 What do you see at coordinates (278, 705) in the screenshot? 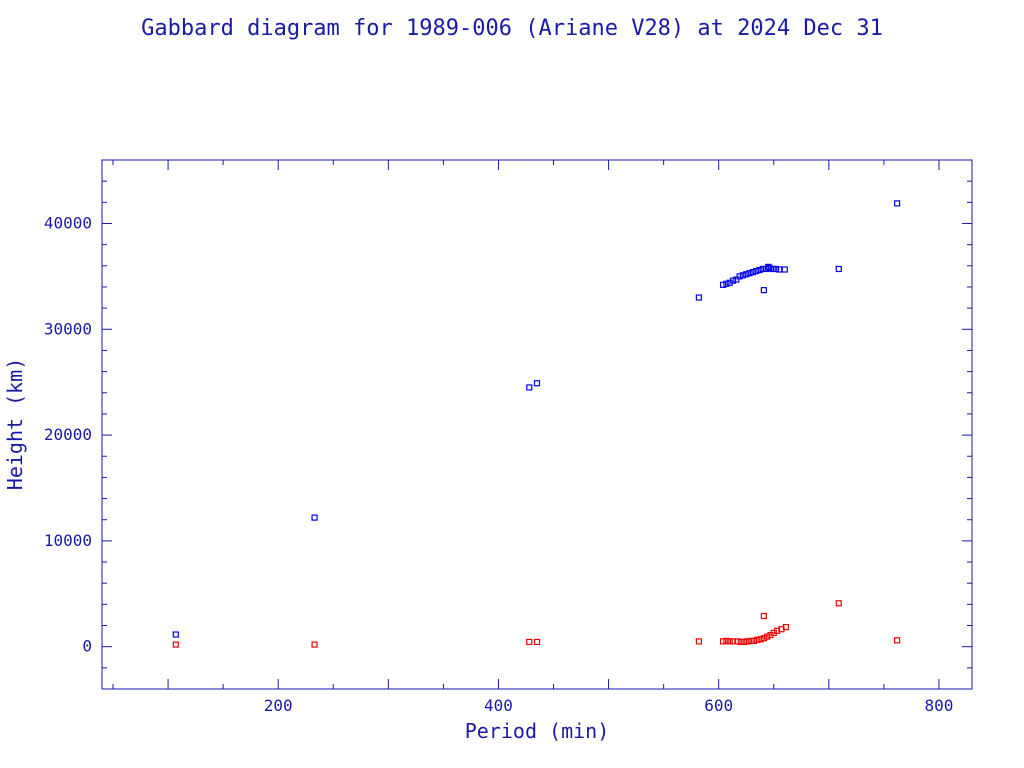
I see `x-tick-label: 200` at bounding box center [278, 705].